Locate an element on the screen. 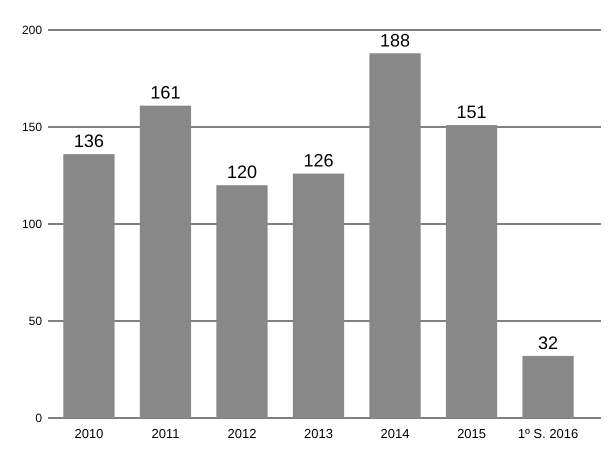 The height and width of the screenshot is (458, 609). y-tick-label: 0 is located at coordinates (38, 418).